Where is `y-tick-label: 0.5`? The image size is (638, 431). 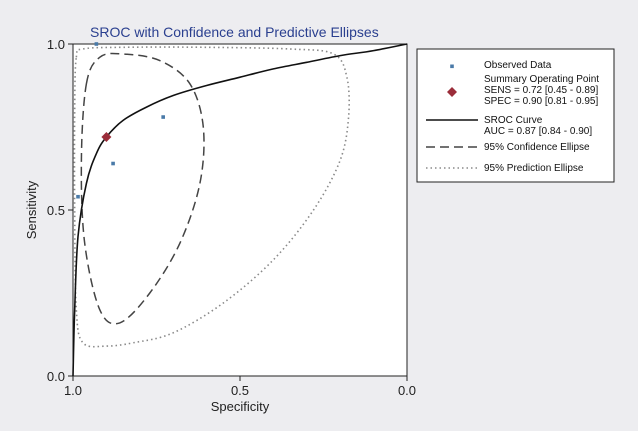
y-tick-label: 0.5 is located at coordinates (56, 210).